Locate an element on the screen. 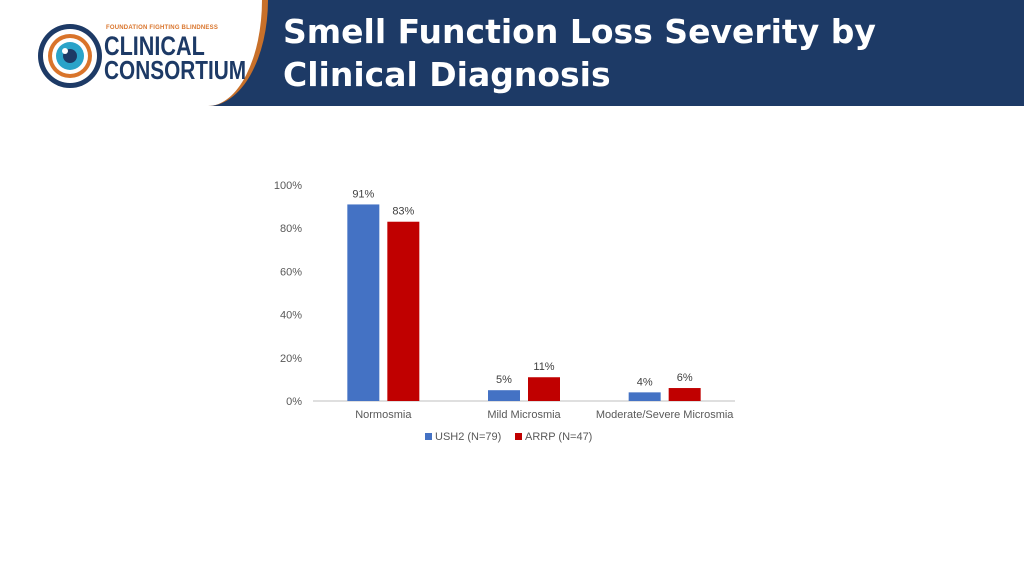 The height and width of the screenshot is (575, 1024). y-tick-label: 80% is located at coordinates (291, 229).